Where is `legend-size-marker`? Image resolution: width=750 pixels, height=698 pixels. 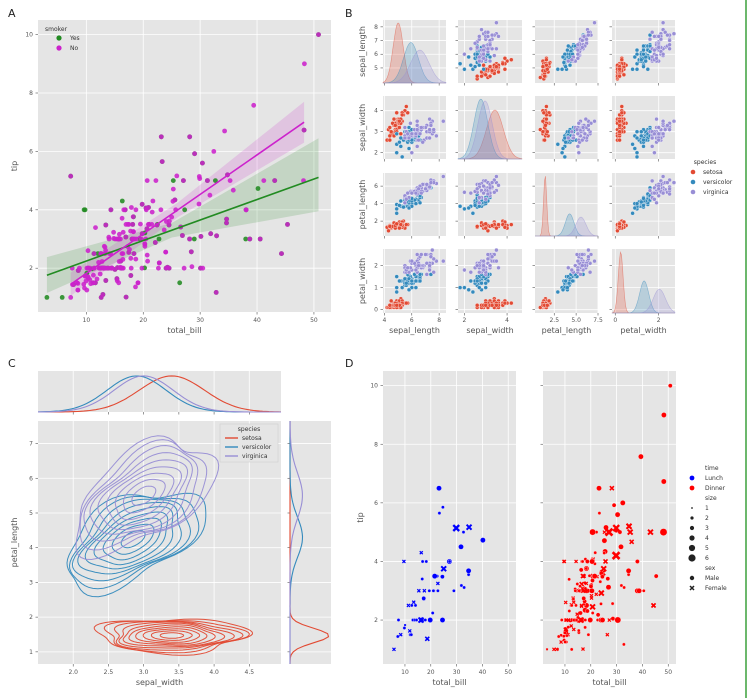
legend-size-marker is located at coordinates (692, 518).